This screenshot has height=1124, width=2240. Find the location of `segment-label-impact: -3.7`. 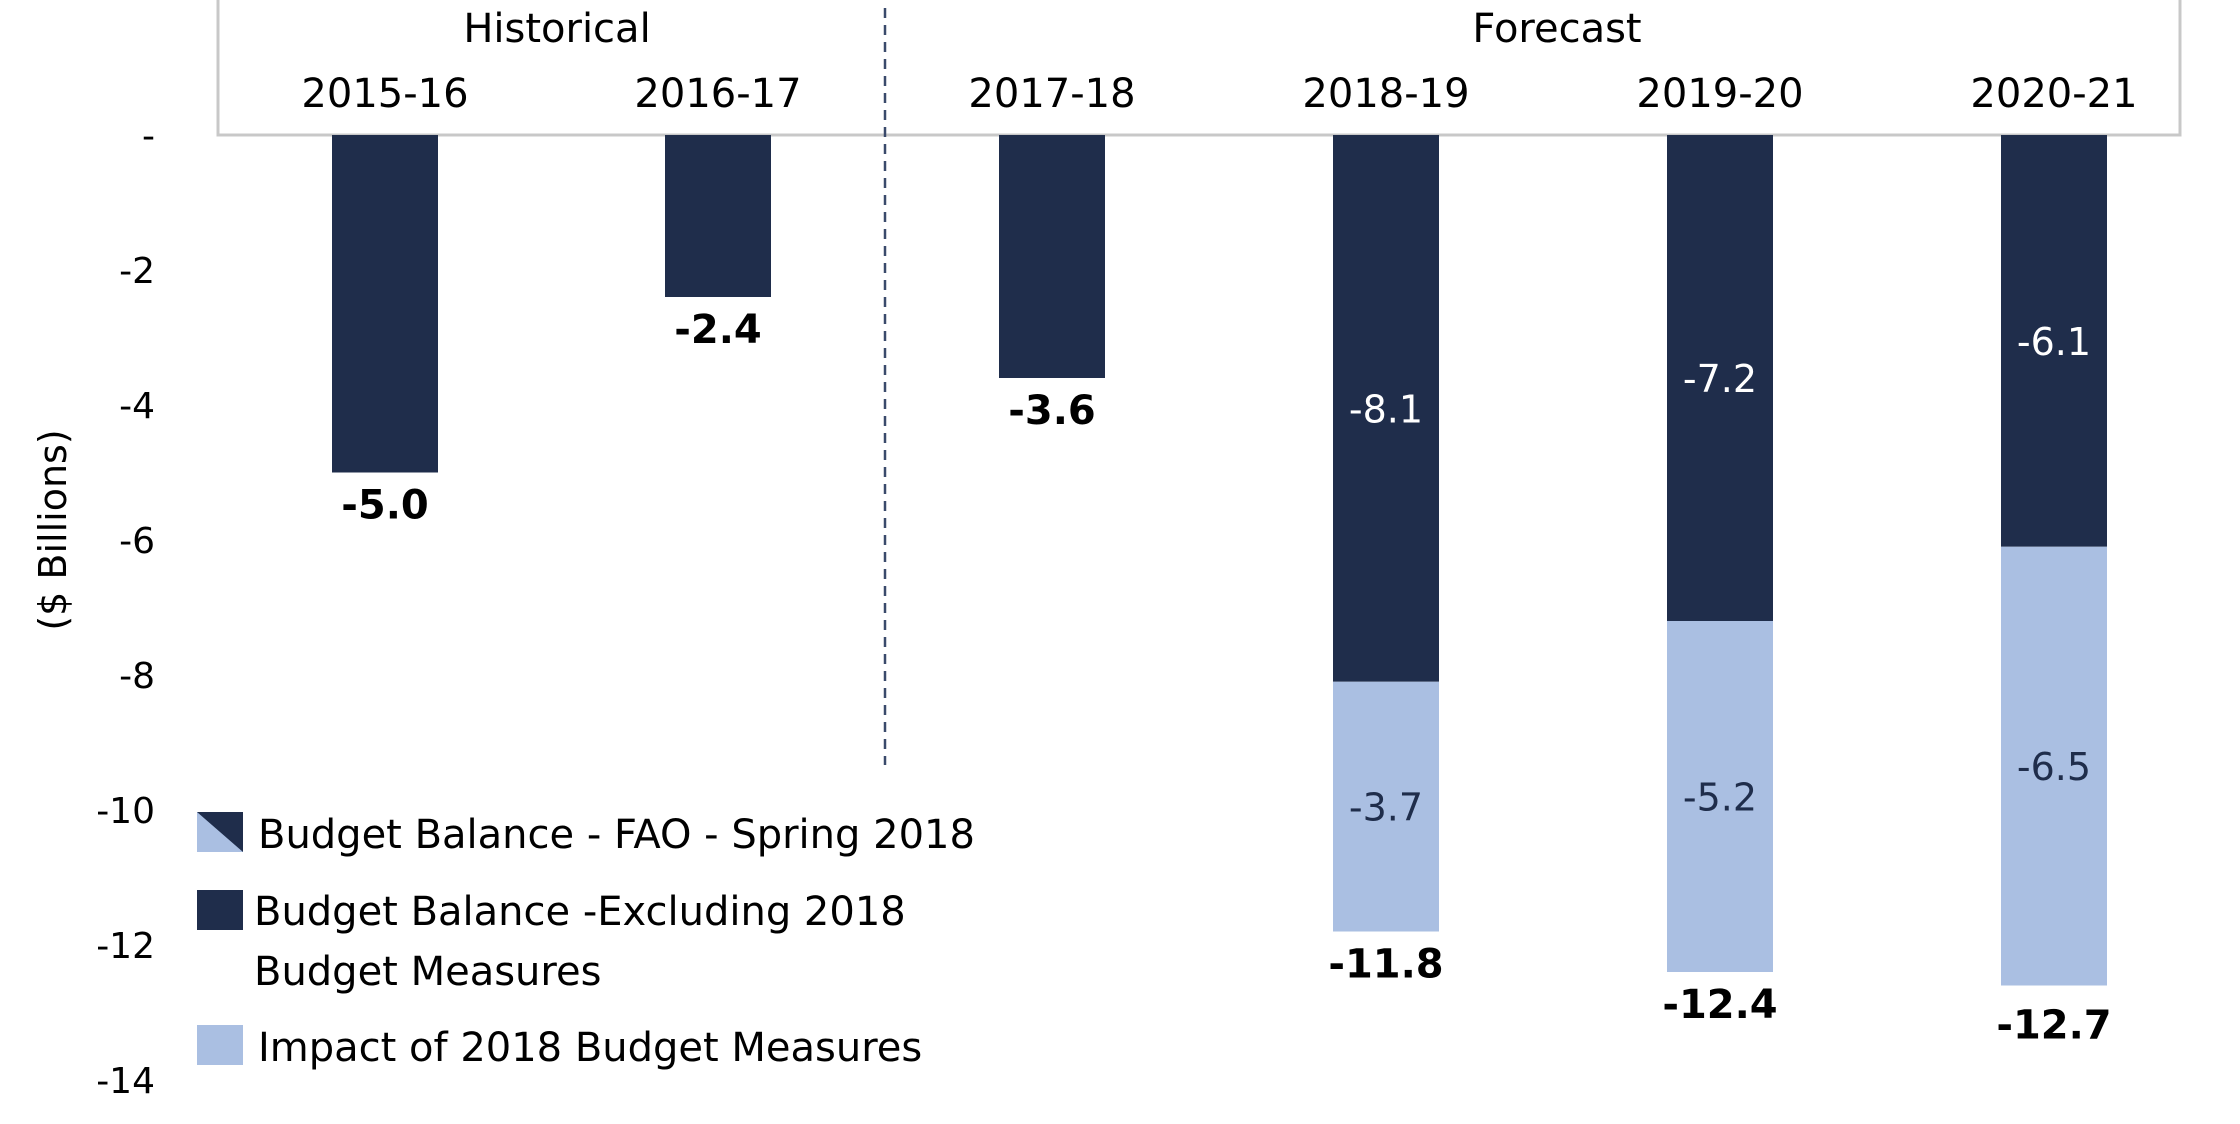

segment-label-impact: -3.7 is located at coordinates (1386, 808).